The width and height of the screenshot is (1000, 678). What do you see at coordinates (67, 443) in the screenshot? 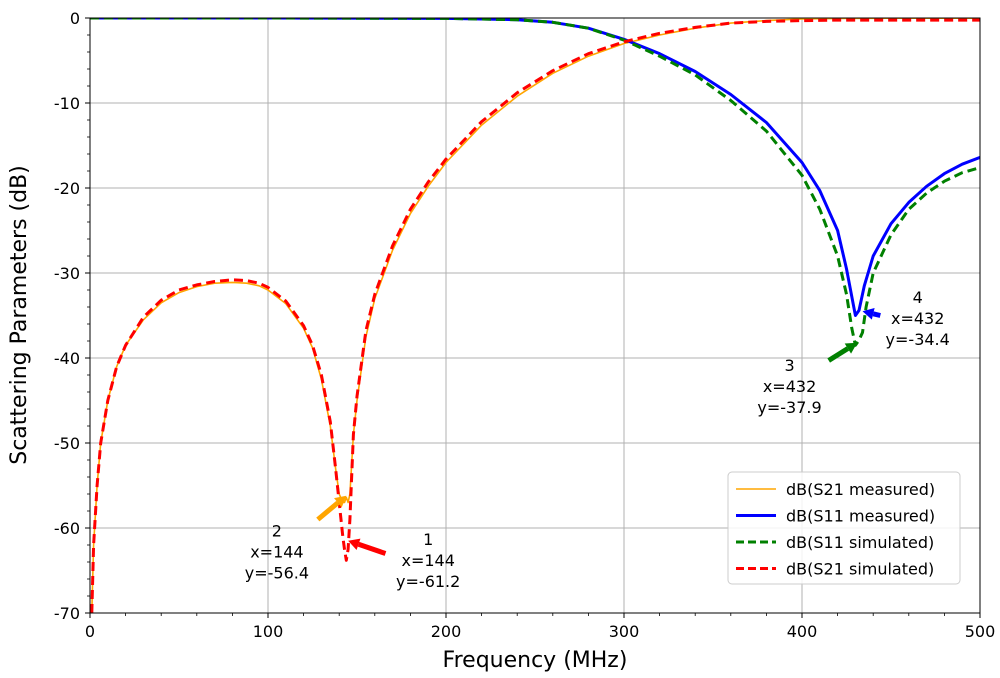
I see `y-tick-label: -50` at bounding box center [67, 443].